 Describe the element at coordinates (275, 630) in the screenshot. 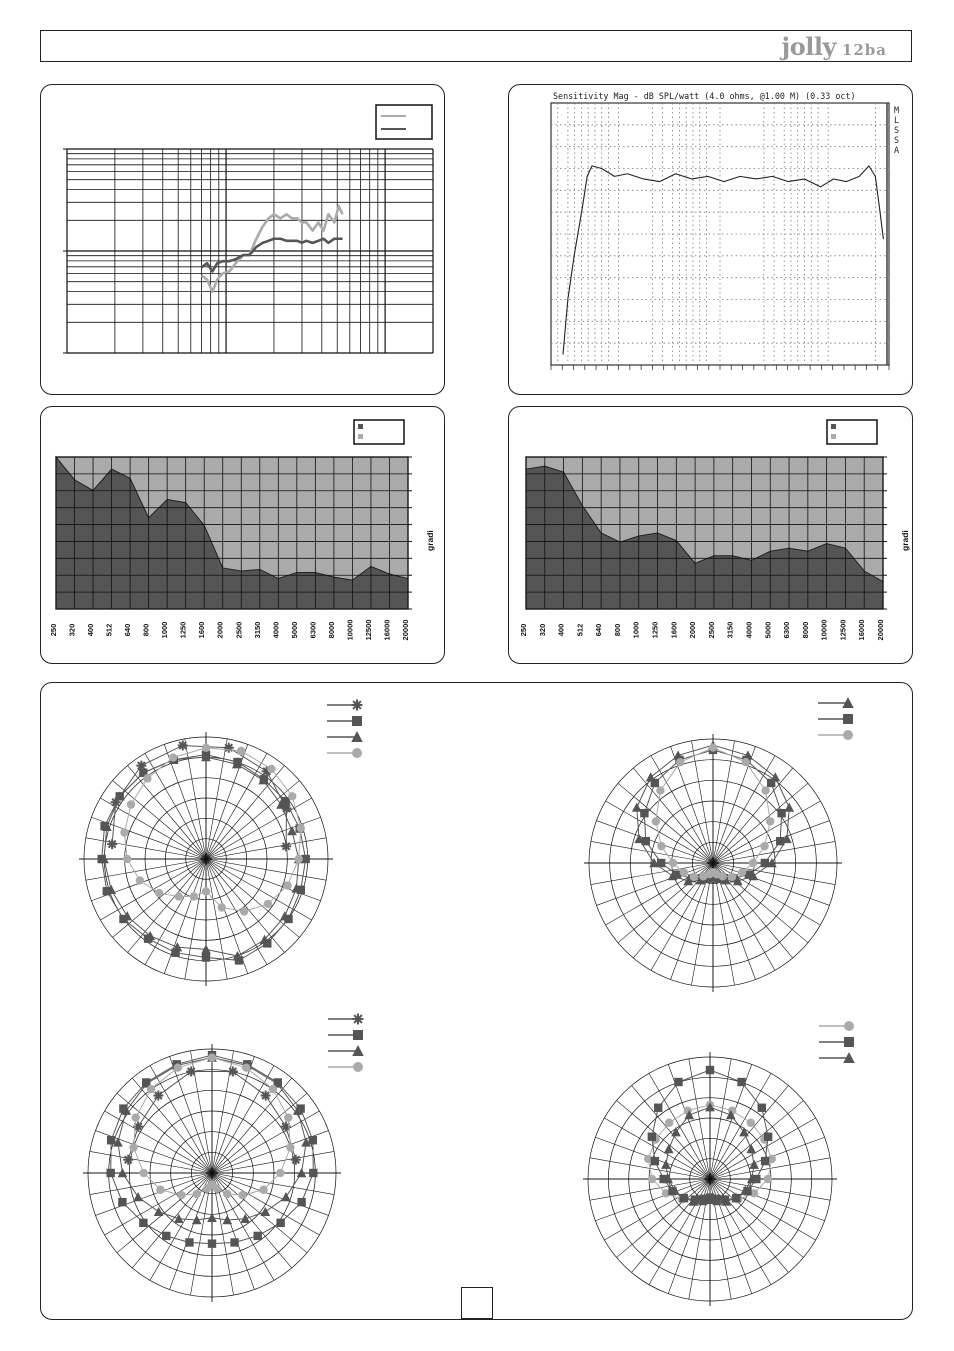

I see `x-tick-label: 4000` at that location.